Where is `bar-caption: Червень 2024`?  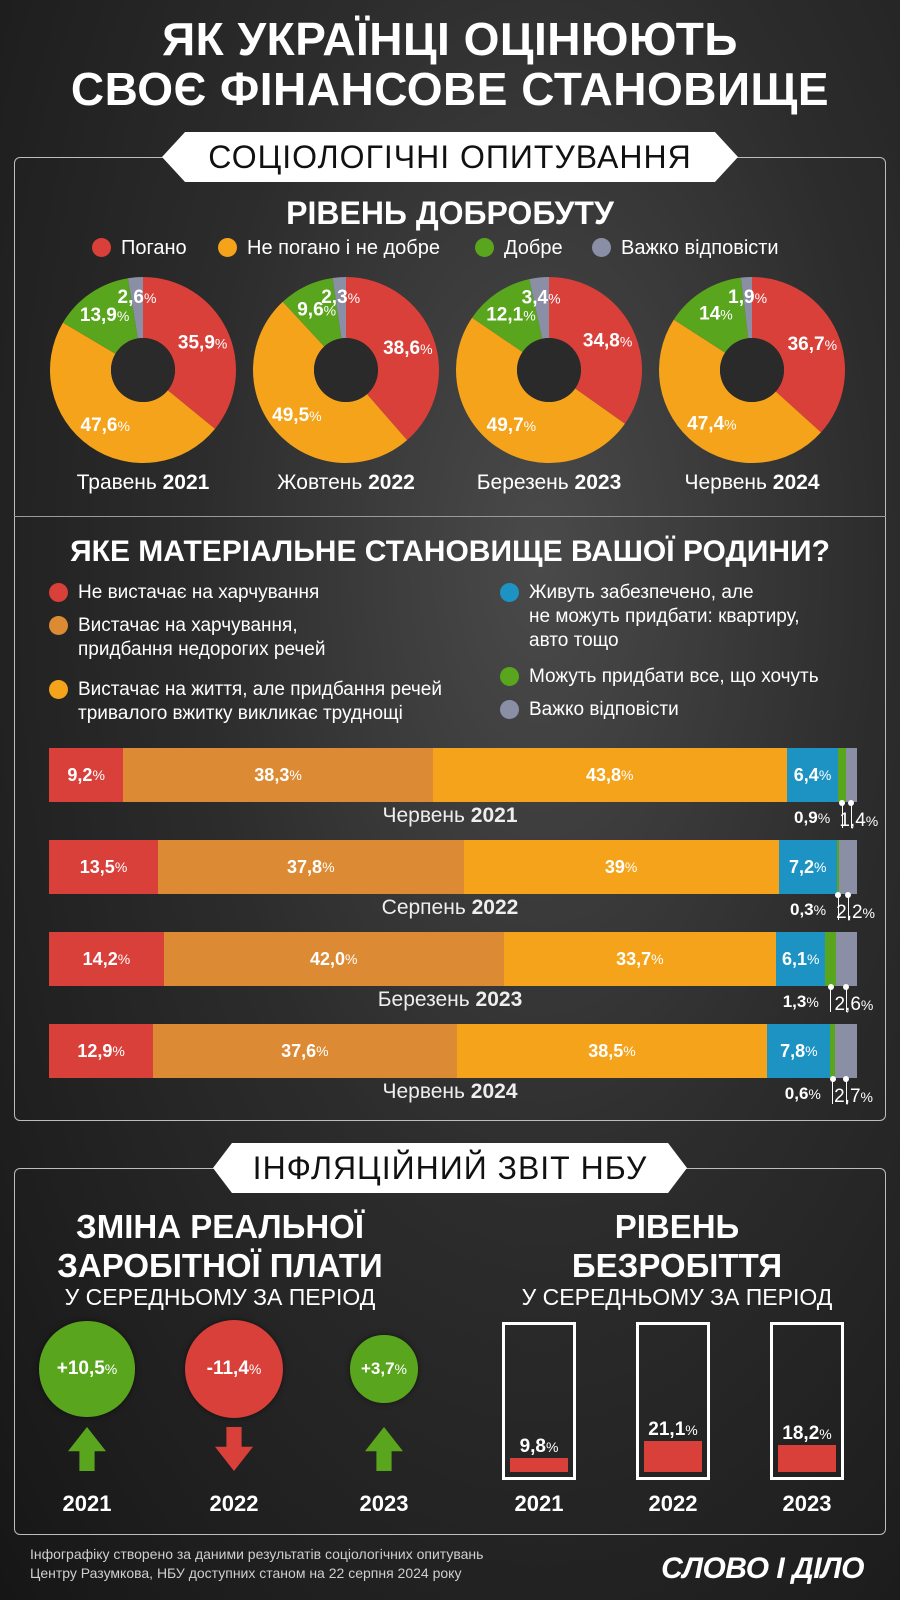
bar-caption: Червень 2024 is located at coordinates (450, 1092).